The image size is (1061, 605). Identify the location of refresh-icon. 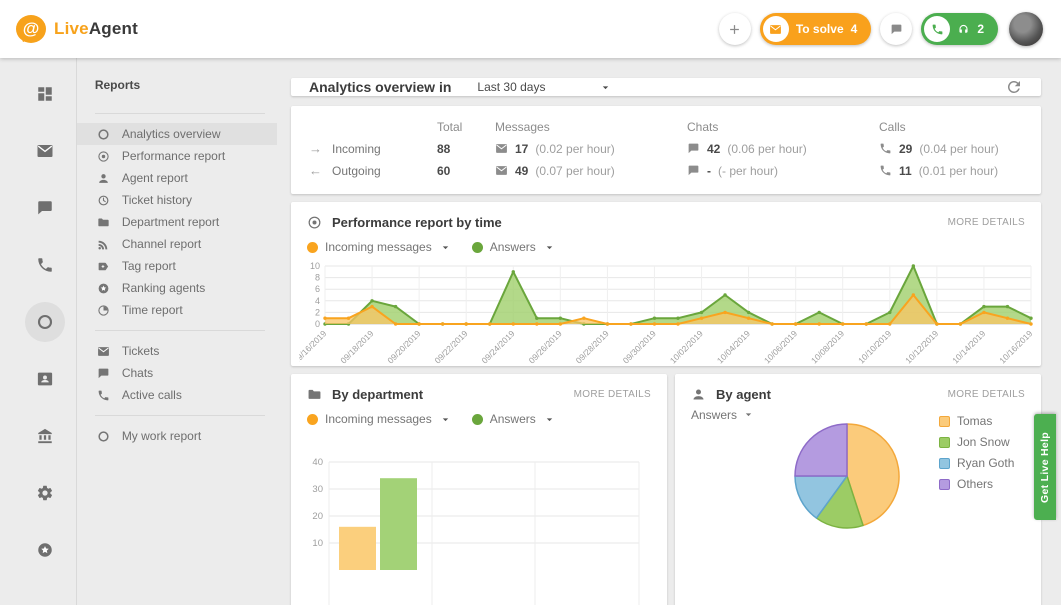
(1014, 87).